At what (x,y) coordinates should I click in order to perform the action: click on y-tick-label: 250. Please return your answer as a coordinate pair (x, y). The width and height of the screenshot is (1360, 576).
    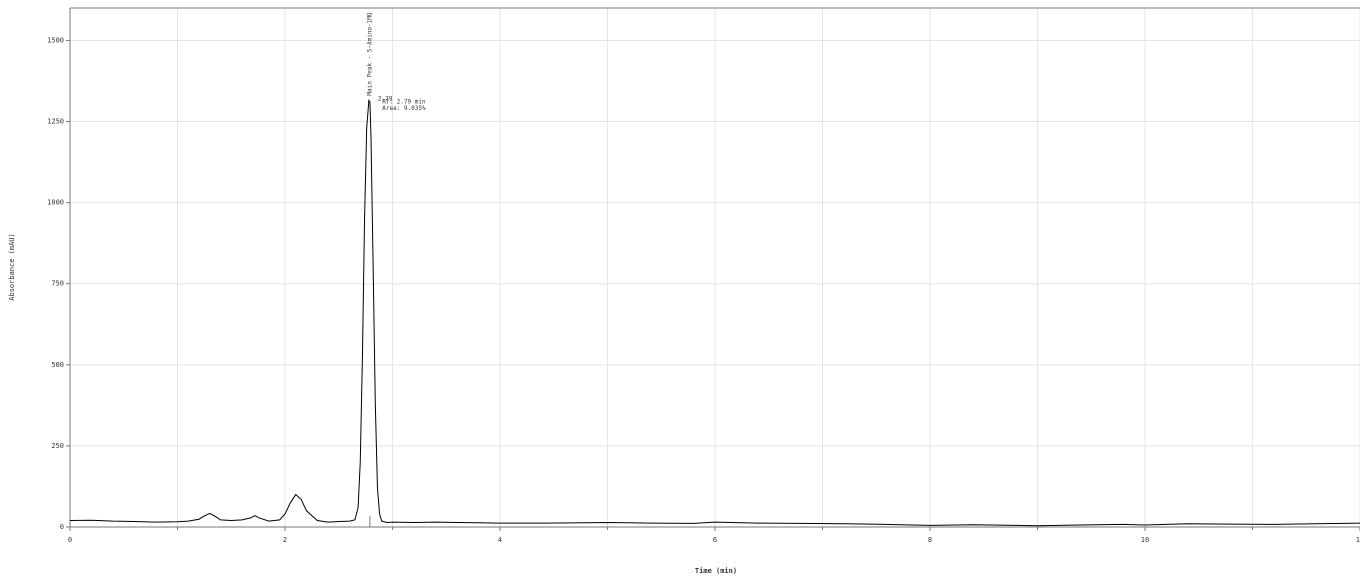
    Looking at the image, I should click on (57, 446).